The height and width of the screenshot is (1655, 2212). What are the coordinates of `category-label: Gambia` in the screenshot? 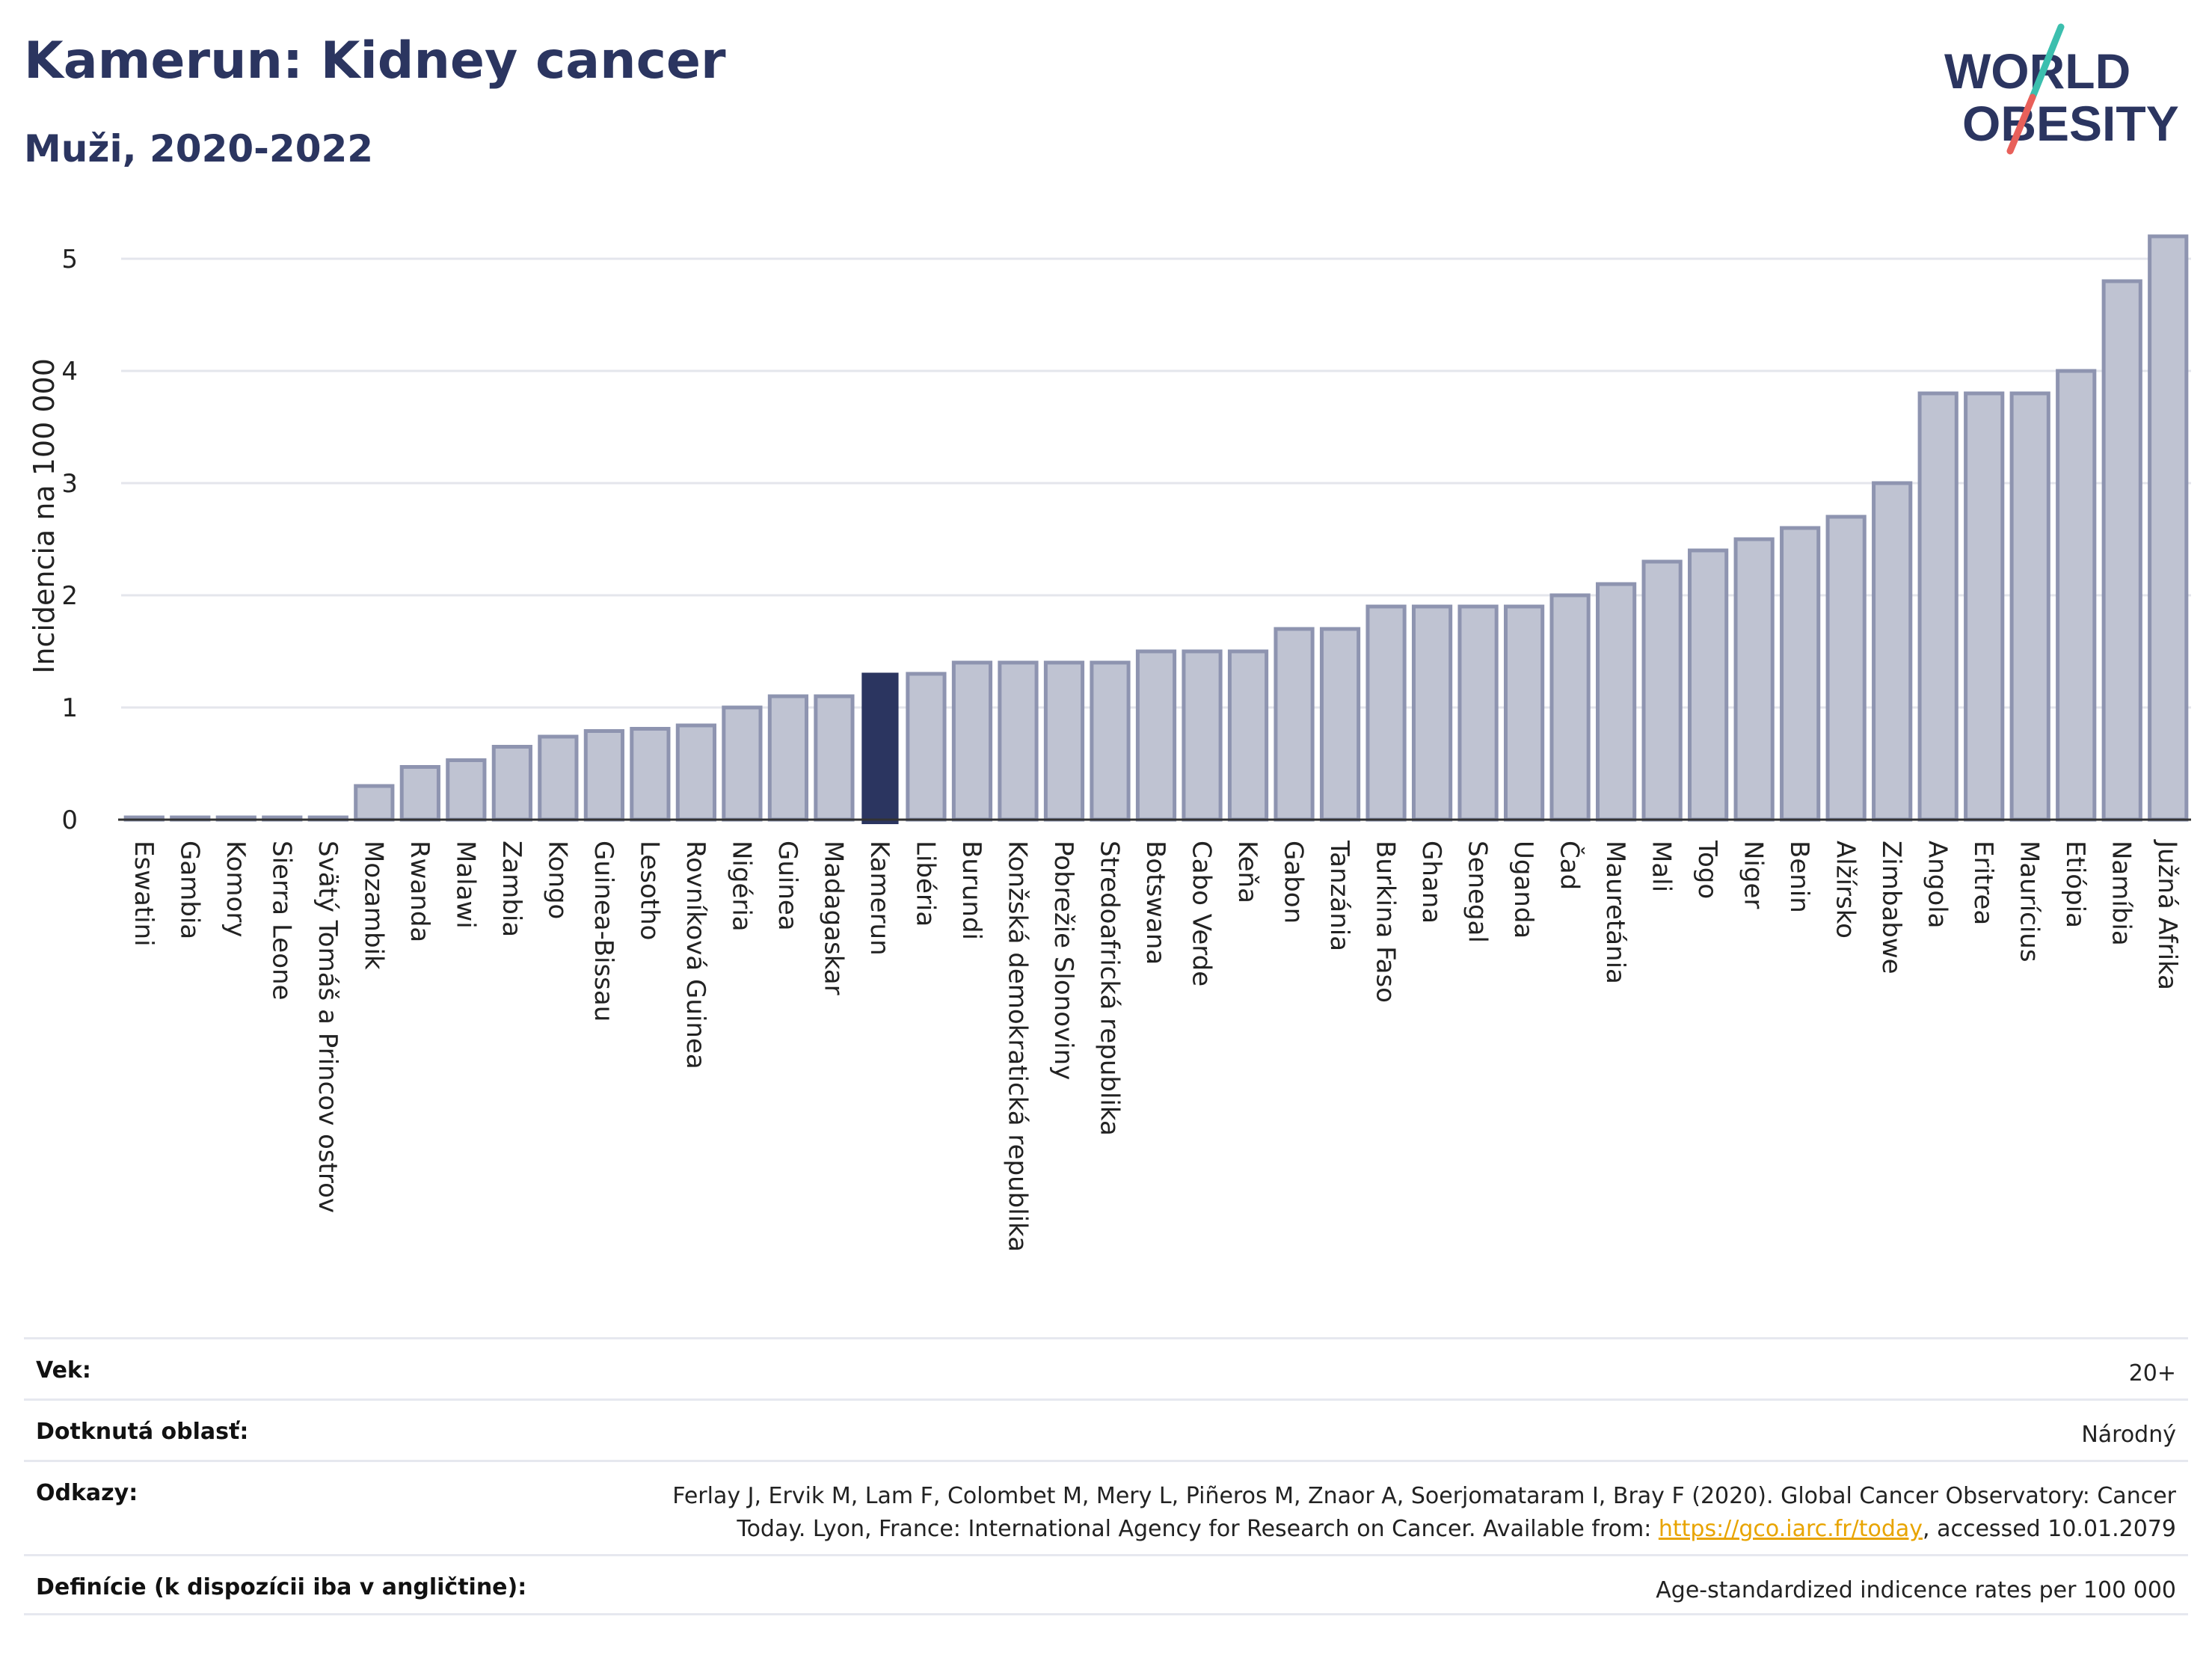 It's located at (189, 890).